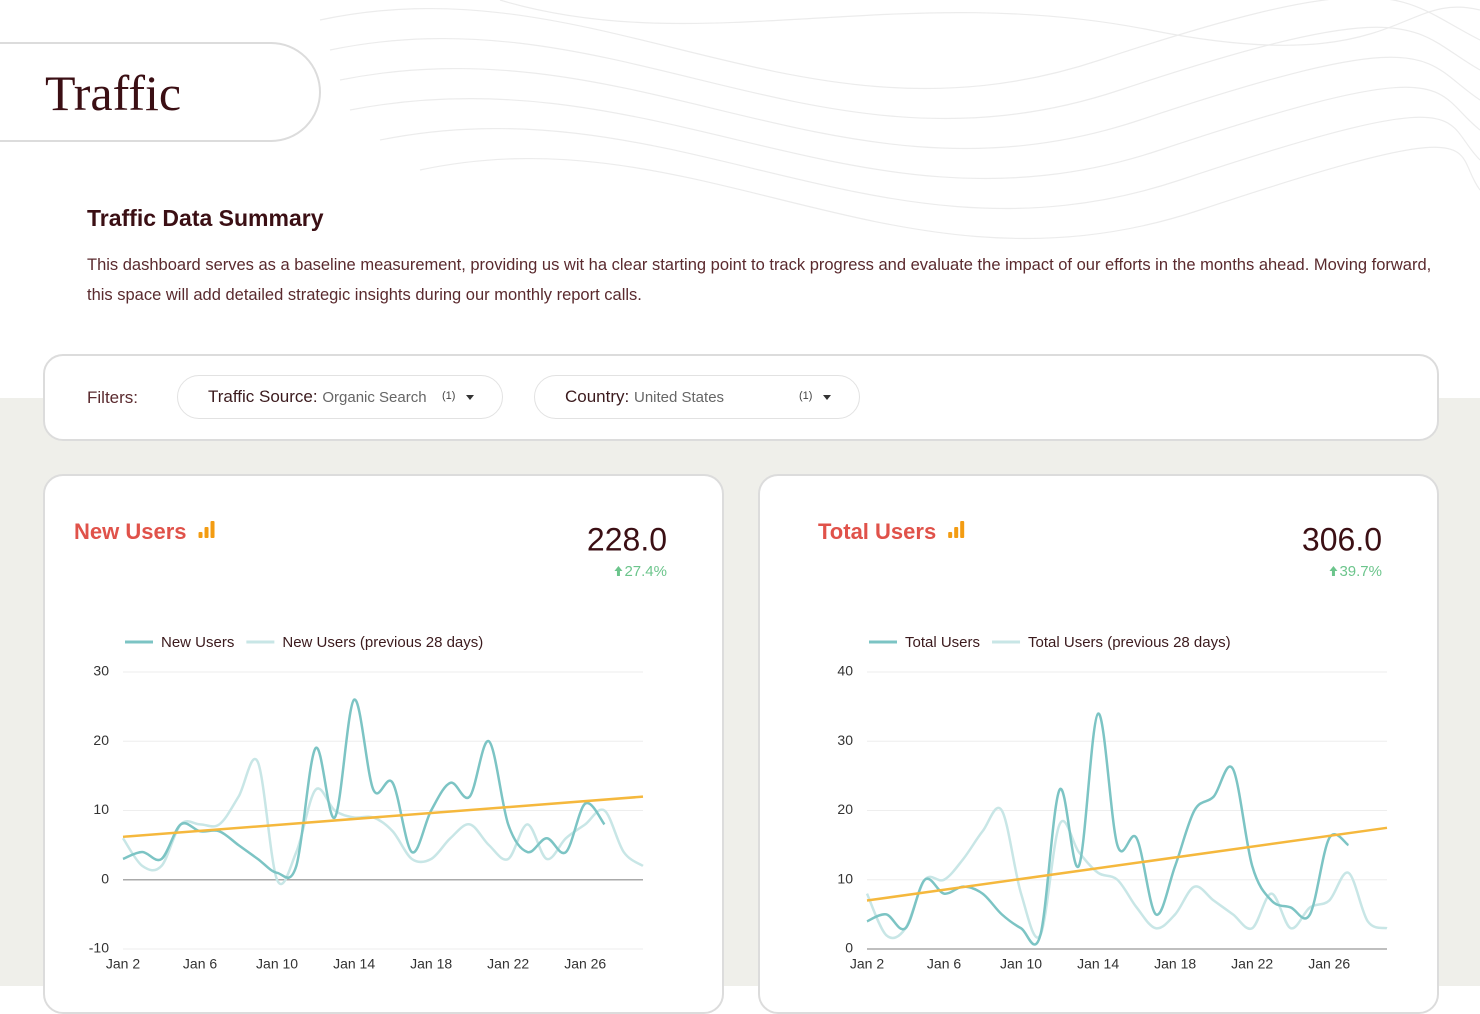 The width and height of the screenshot is (1480, 1014). I want to click on legend-label: Total Users, so click(942, 642).